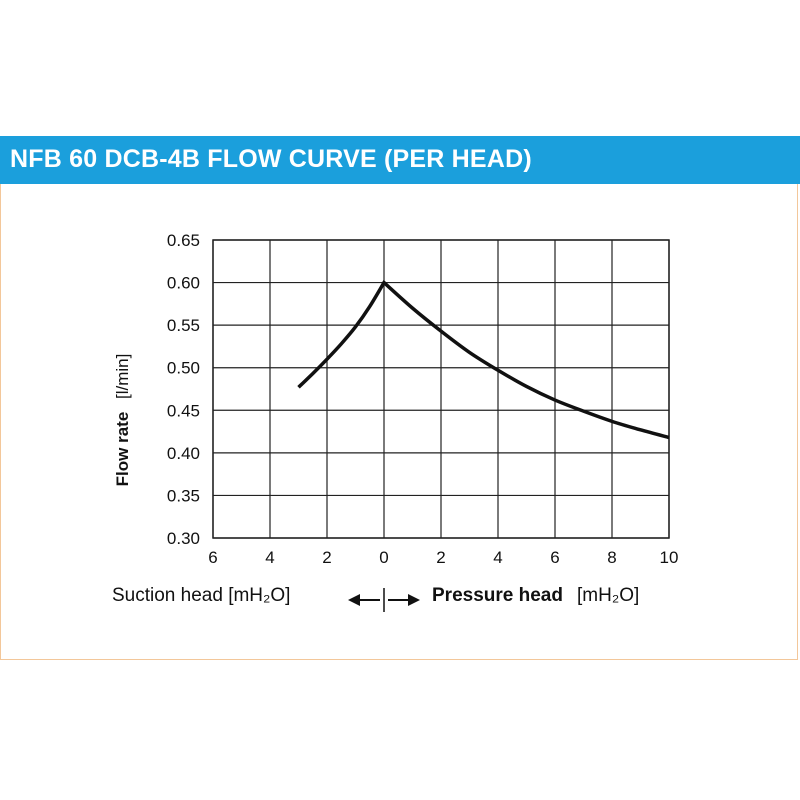 The height and width of the screenshot is (800, 800). What do you see at coordinates (611, 557) in the screenshot?
I see `x-tick-label: 8` at bounding box center [611, 557].